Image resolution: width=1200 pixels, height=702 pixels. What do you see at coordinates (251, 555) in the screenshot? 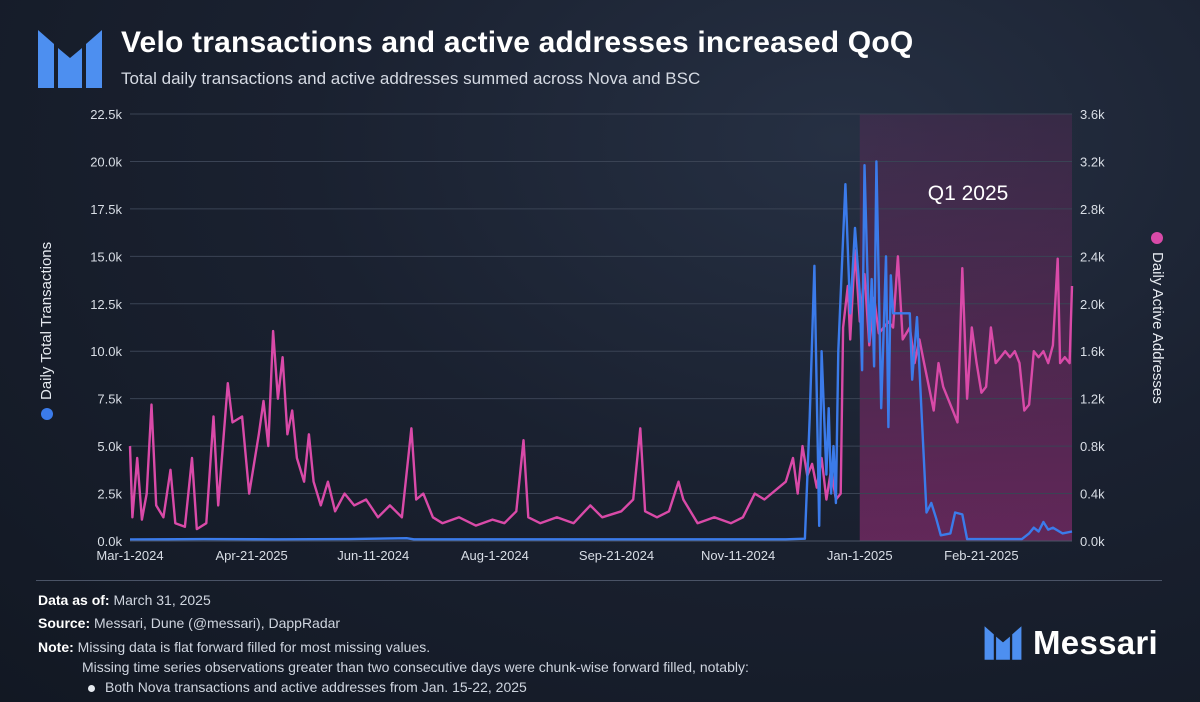
I see `x-tick-label: Apr-21-2025` at bounding box center [251, 555].